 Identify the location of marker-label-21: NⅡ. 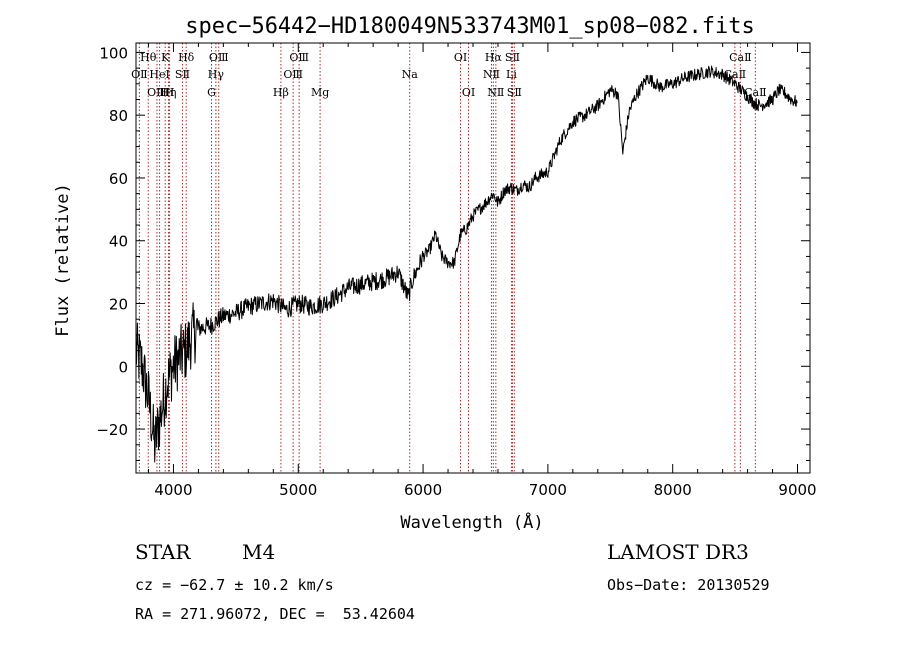
(495, 92).